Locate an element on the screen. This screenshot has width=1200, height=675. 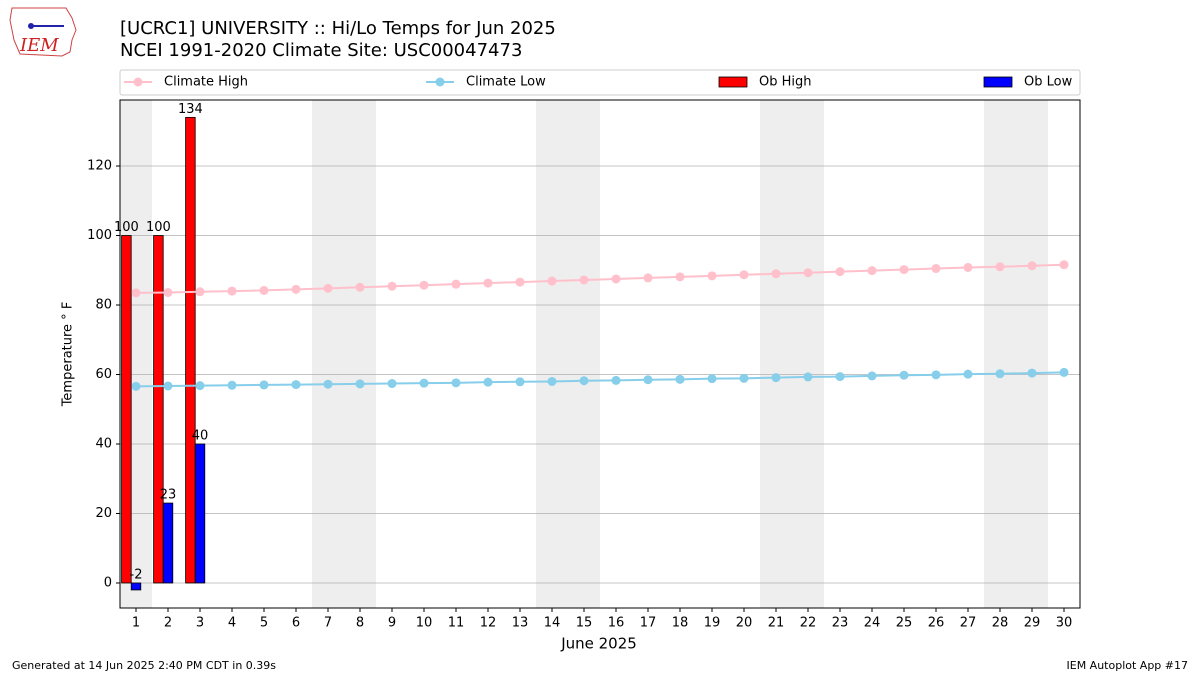
x-tick-label: 7 is located at coordinates (328, 623).